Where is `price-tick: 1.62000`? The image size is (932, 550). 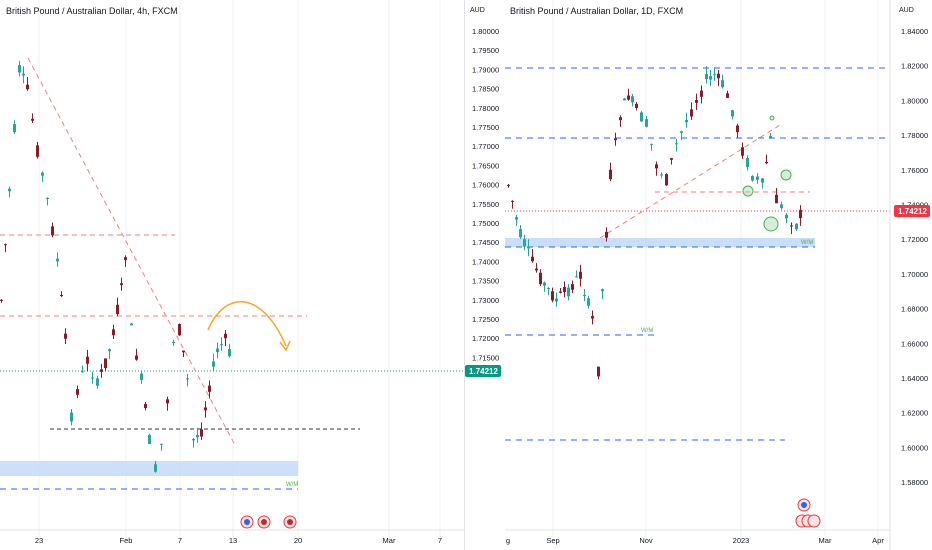
price-tick: 1.62000 is located at coordinates (914, 413).